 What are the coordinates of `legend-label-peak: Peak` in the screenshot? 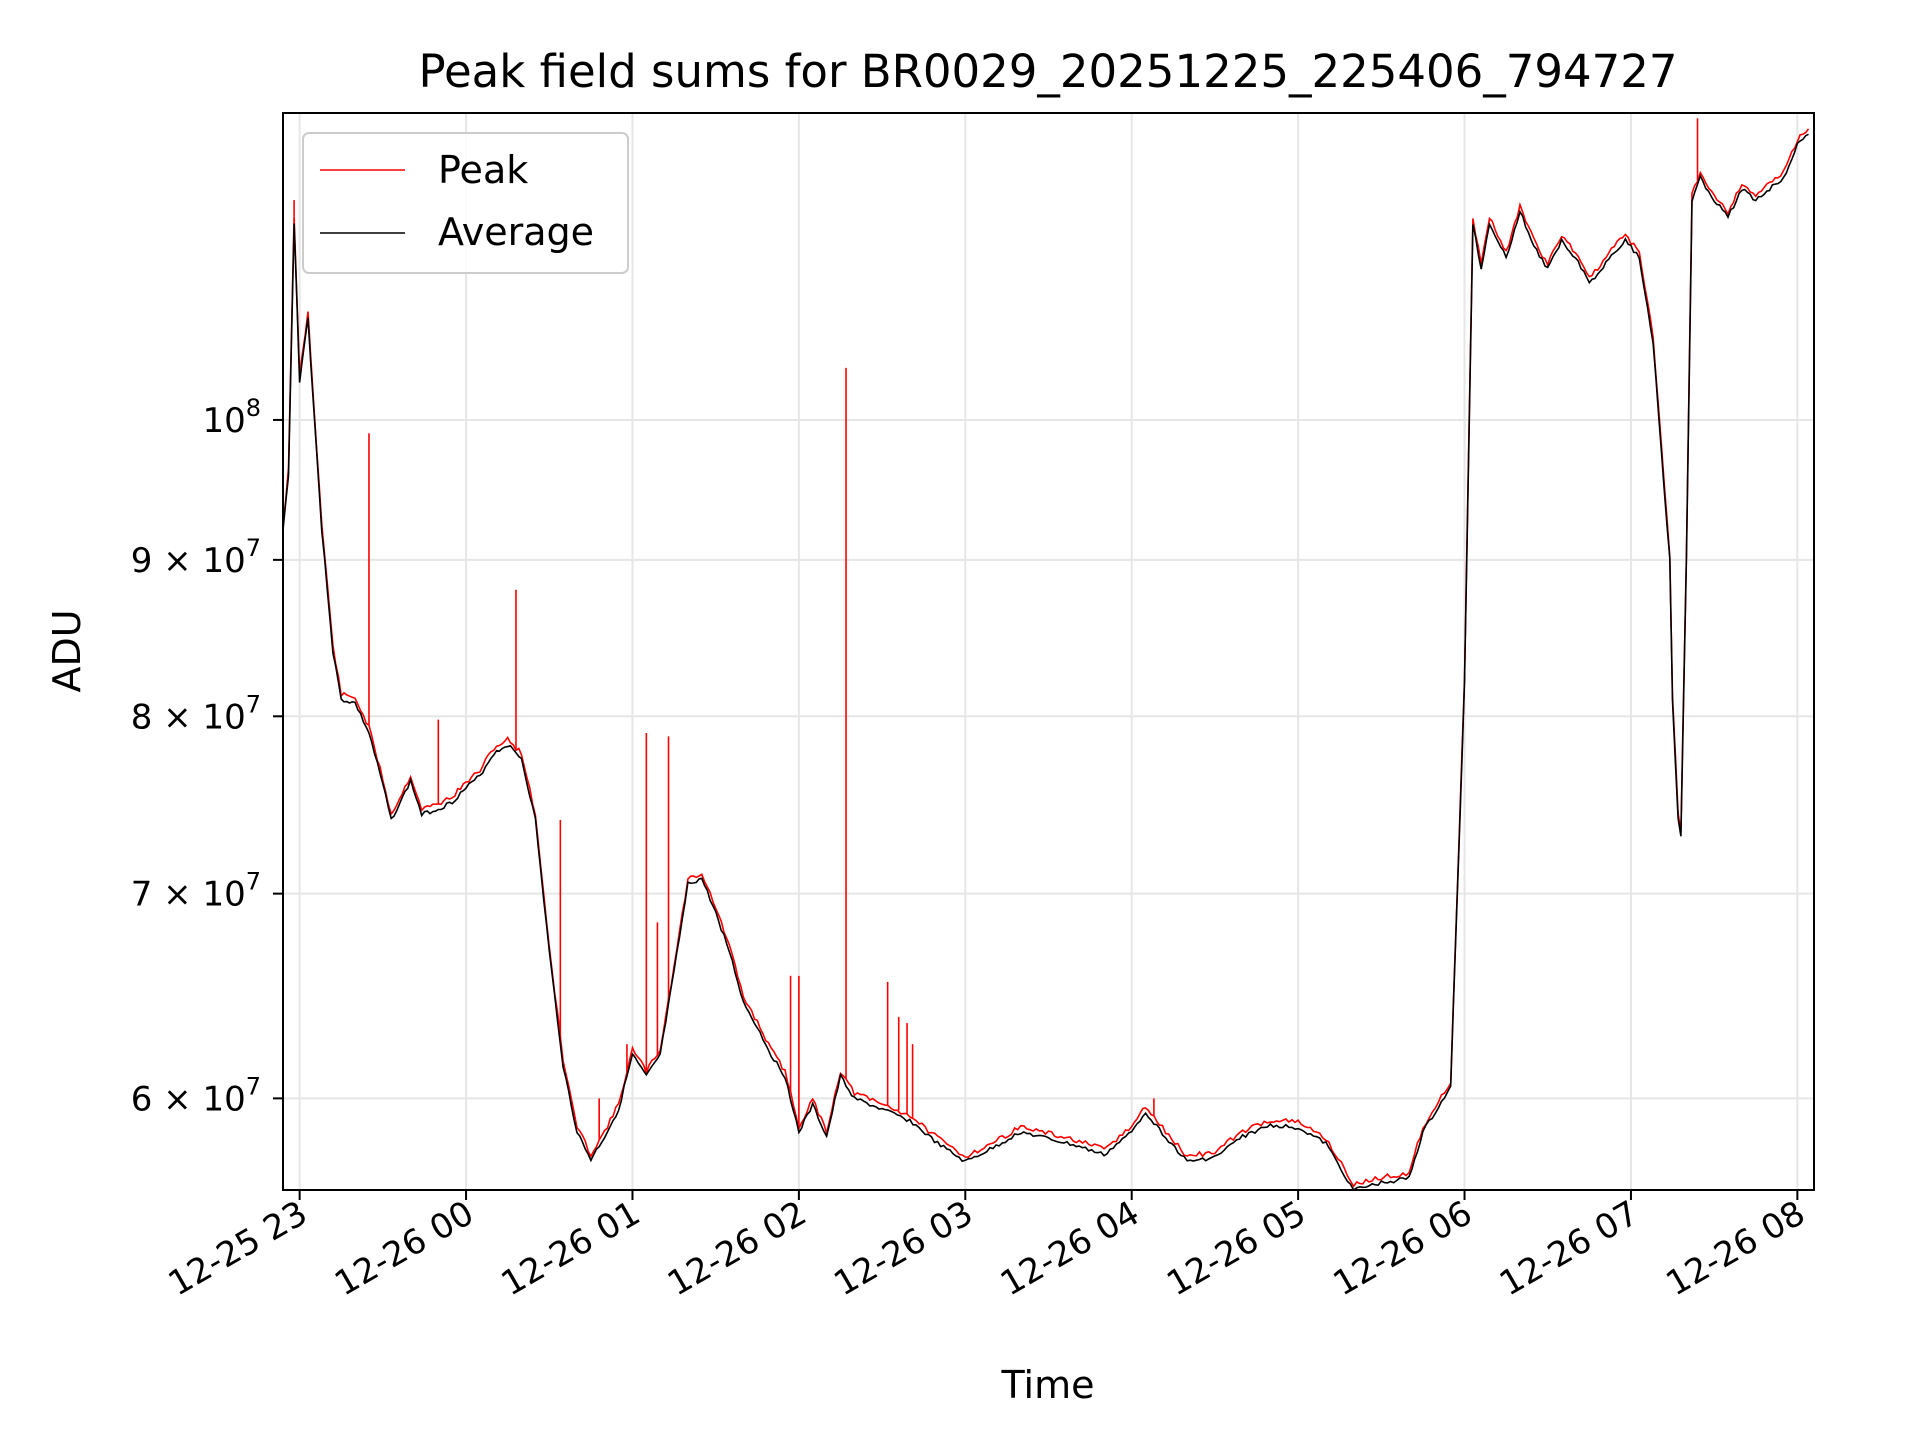 It's located at (483, 170).